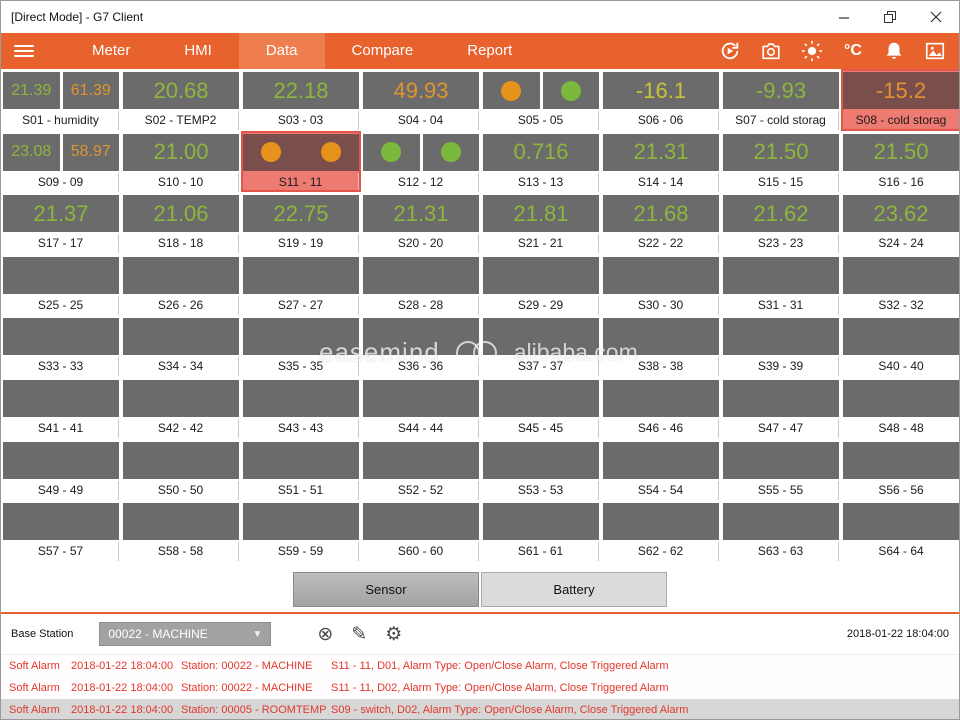  I want to click on sensor-tile-s56: S56 - 56, so click(900, 470).